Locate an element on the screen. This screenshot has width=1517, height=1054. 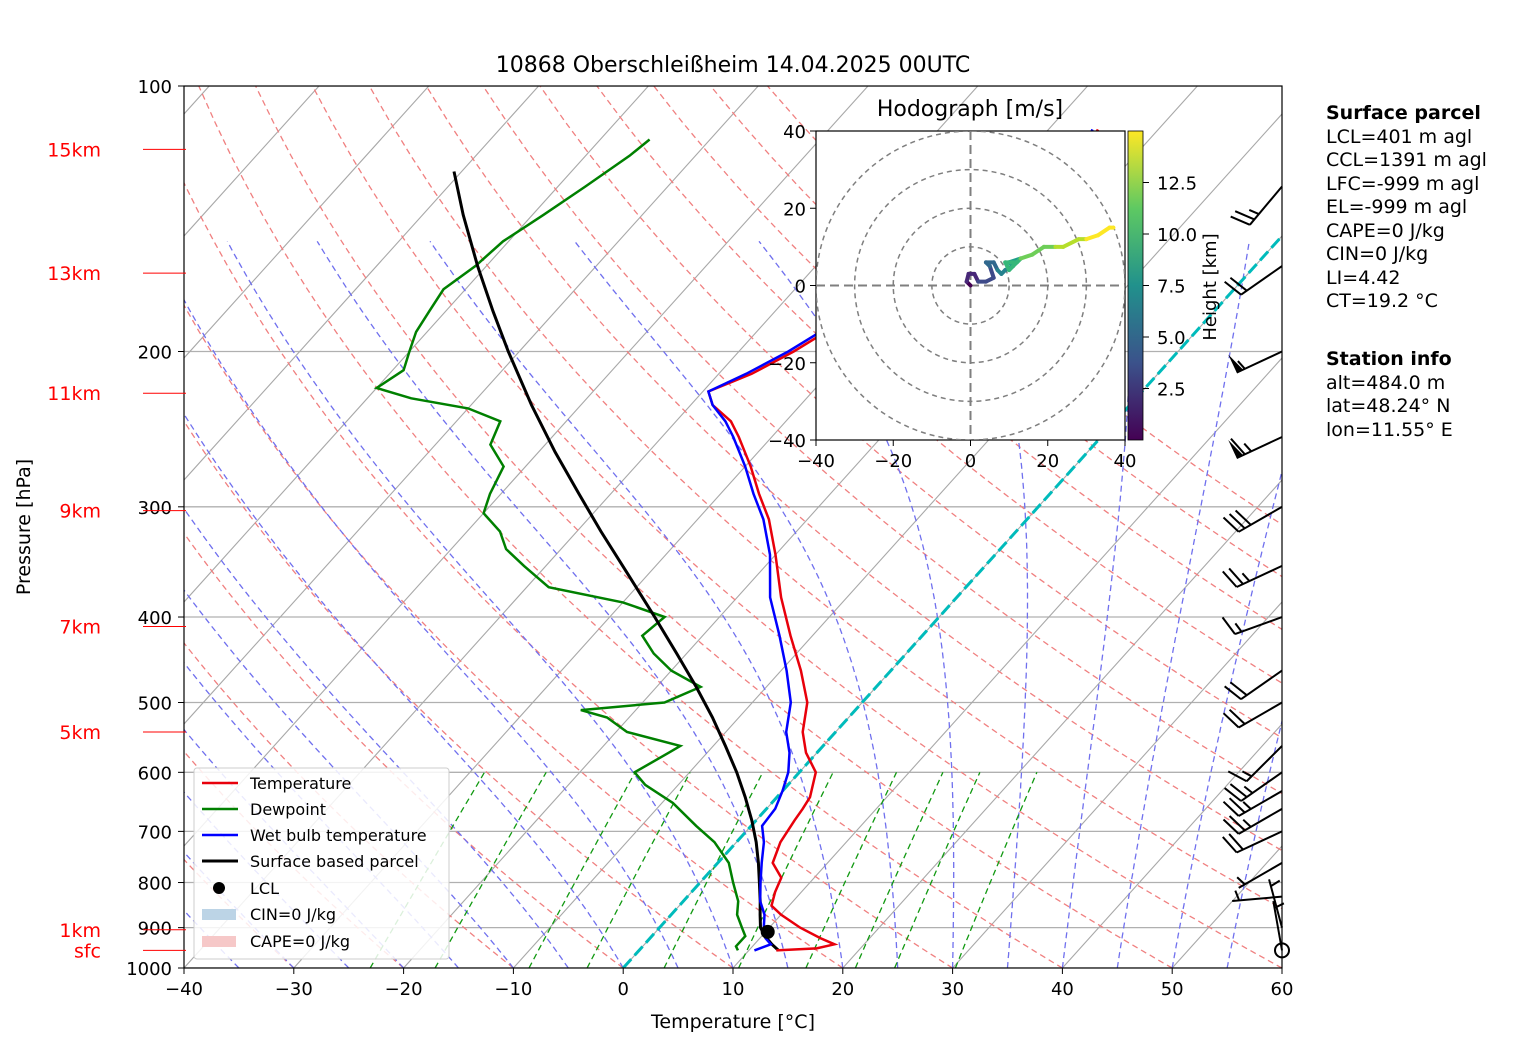
station-longitude: lon=11.55° E is located at coordinates (1389, 429).